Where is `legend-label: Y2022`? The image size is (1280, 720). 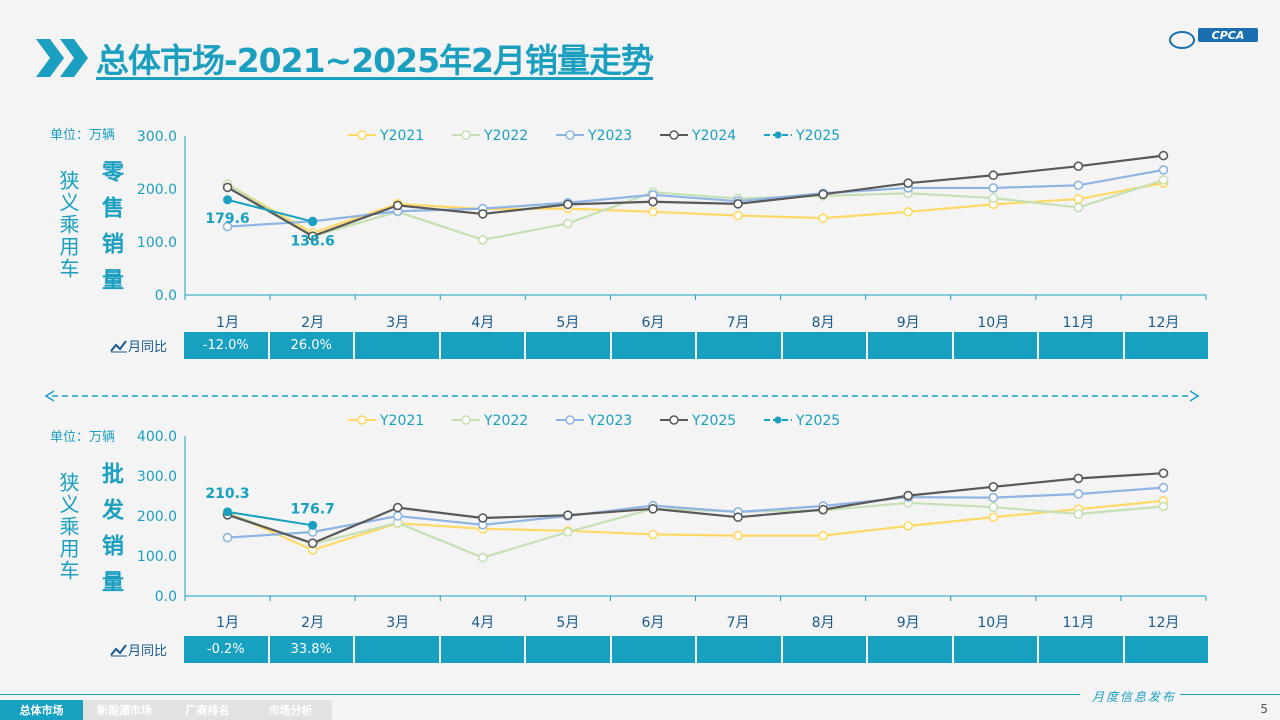
legend-label: Y2022 is located at coordinates (505, 136).